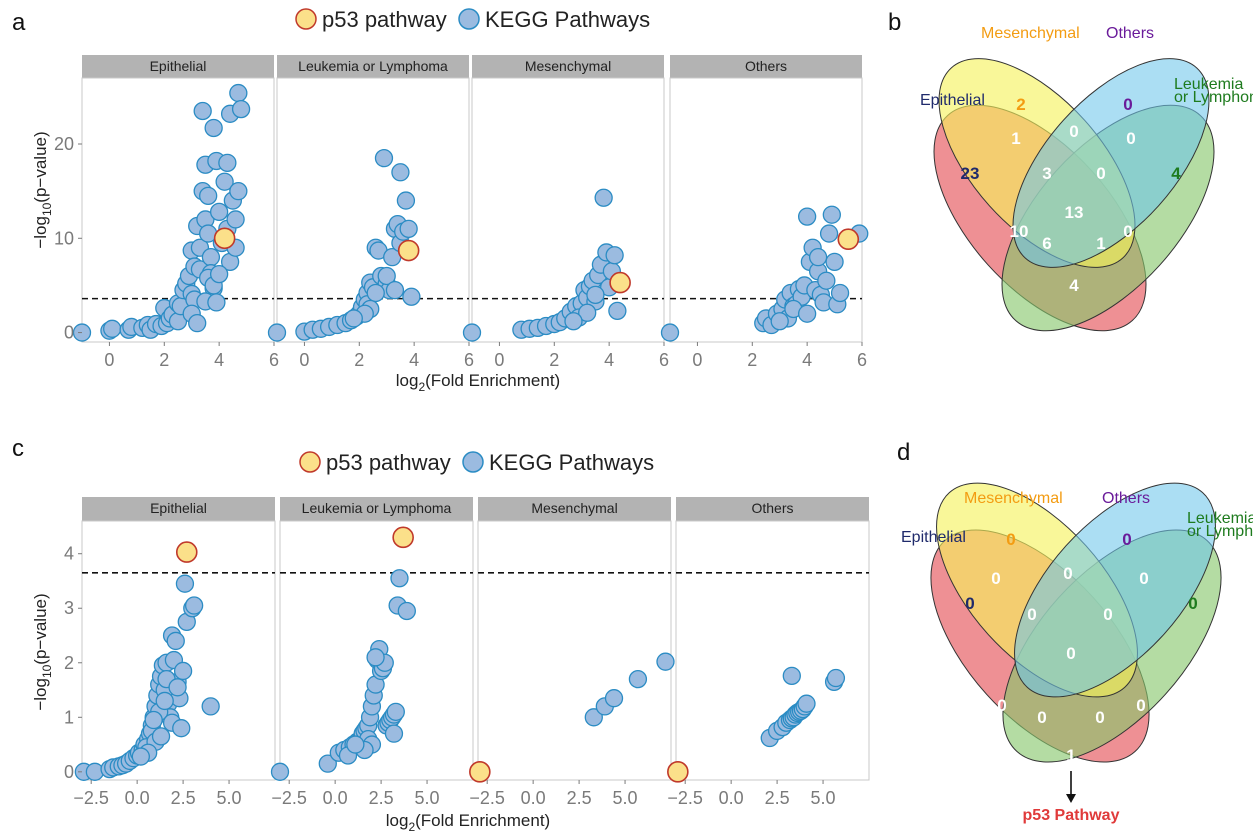 The image size is (1253, 832). Describe the element at coordinates (274, 360) in the screenshot. I see `x-tick-label: 6` at that location.